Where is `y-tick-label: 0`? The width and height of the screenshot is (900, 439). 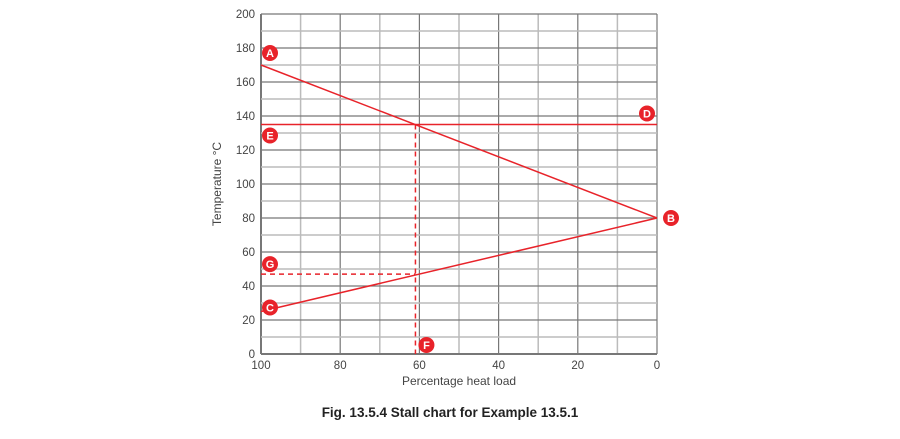 y-tick-label: 0 is located at coordinates (252, 355).